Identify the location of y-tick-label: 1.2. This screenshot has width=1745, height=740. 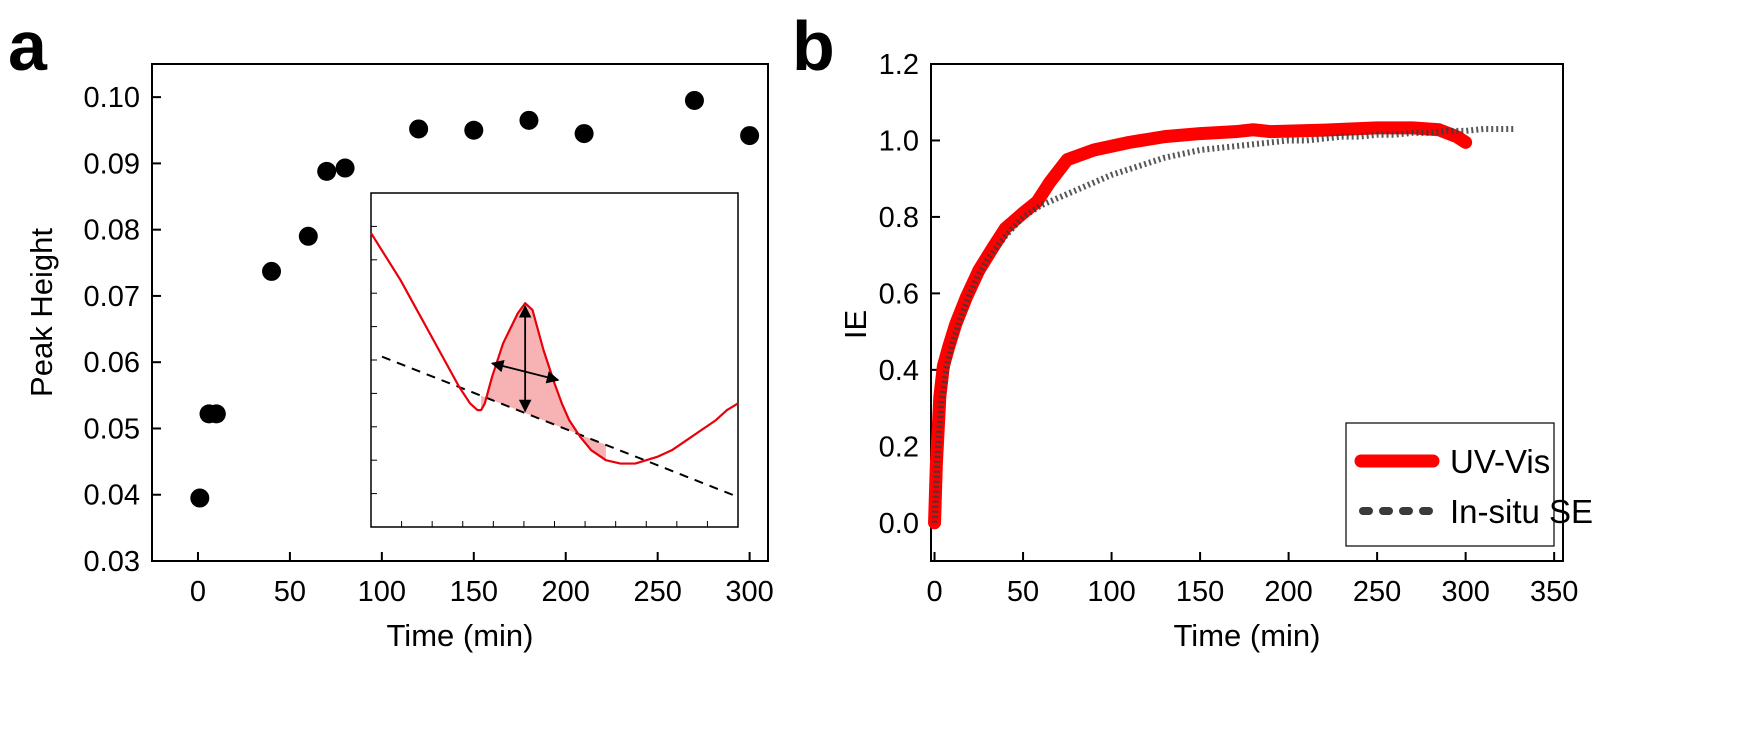
(899, 65).